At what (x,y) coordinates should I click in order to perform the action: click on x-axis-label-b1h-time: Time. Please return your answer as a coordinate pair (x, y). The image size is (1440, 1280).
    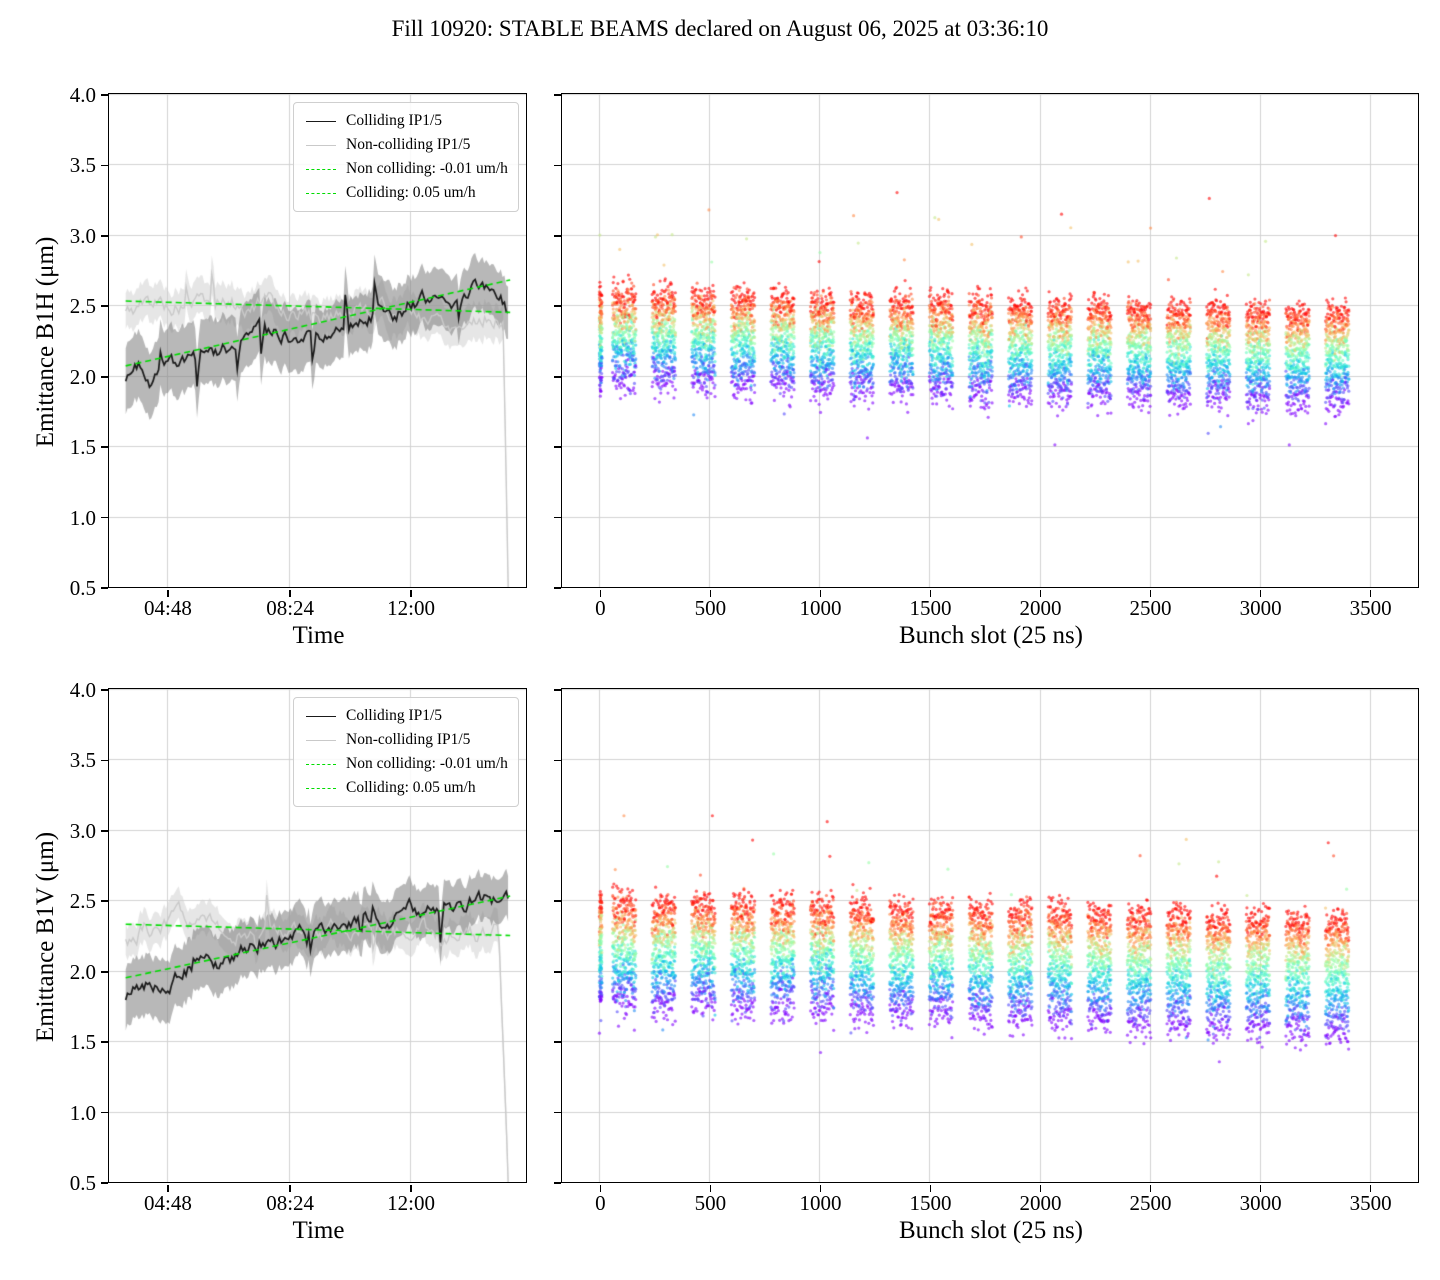
    Looking at the image, I should click on (318, 635).